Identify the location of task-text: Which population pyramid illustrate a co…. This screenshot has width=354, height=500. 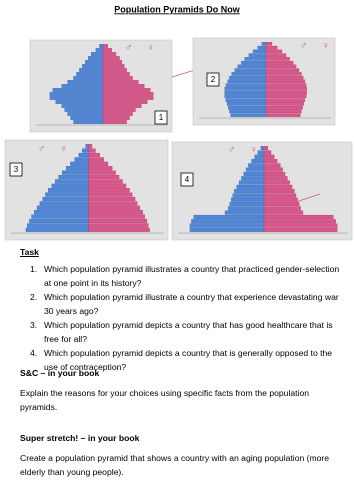
(191, 304).